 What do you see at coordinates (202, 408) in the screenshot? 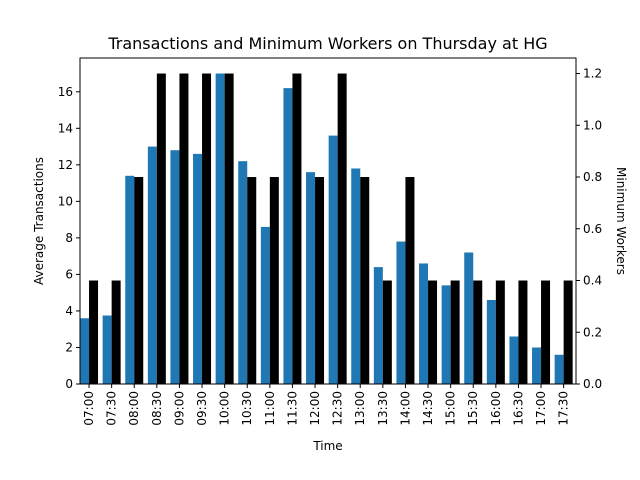
I see `x-tick-label: 09:30` at bounding box center [202, 408].